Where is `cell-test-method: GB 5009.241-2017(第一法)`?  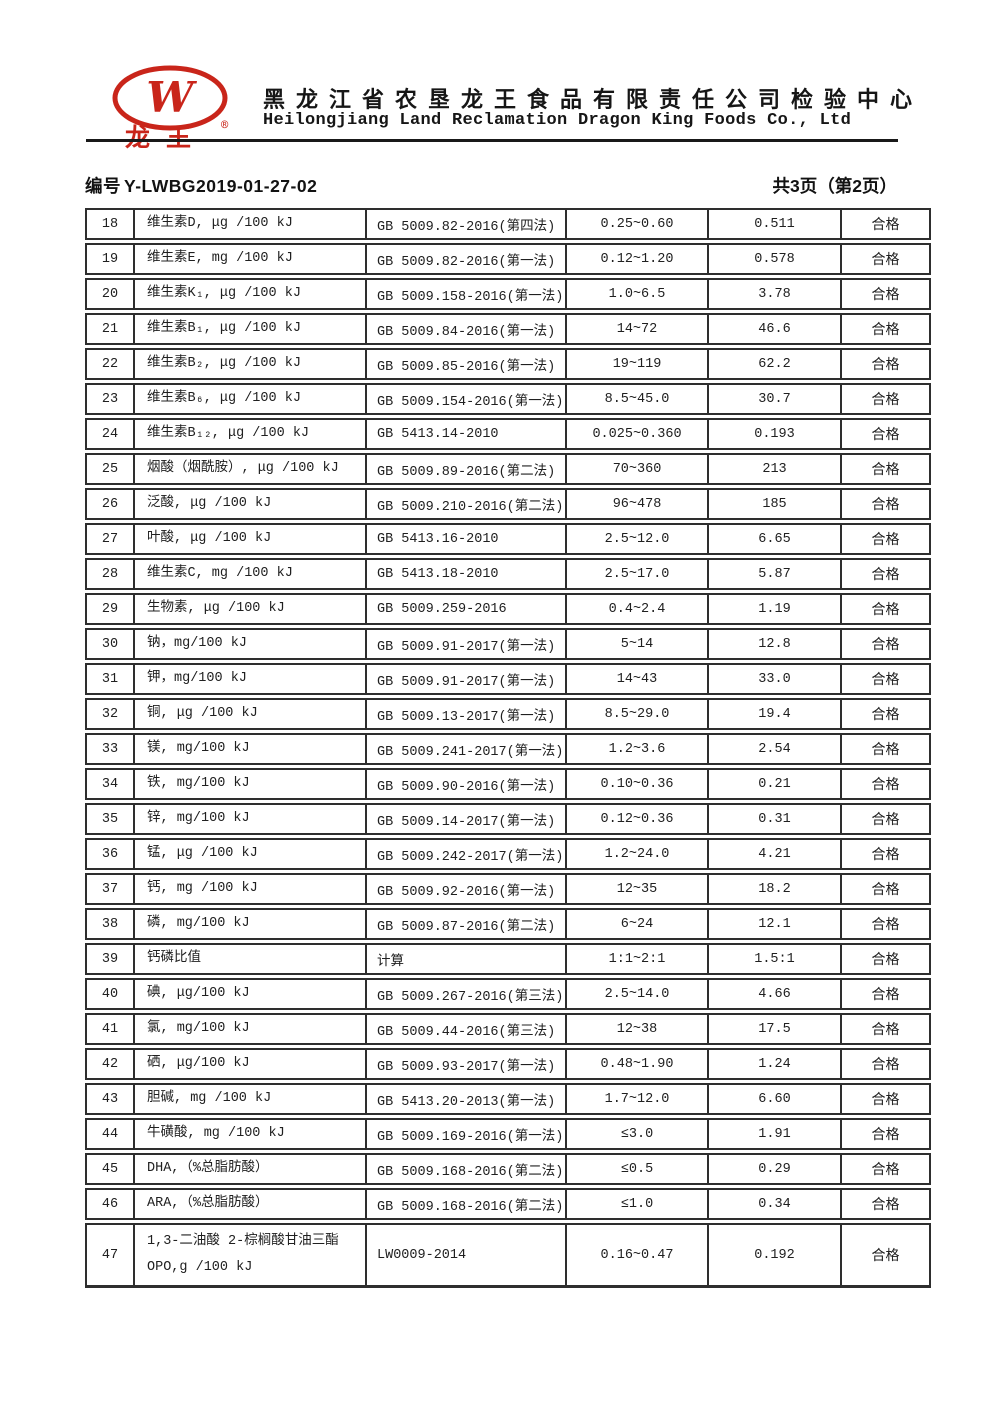 cell-test-method: GB 5009.241-2017(第一法) is located at coordinates (467, 749).